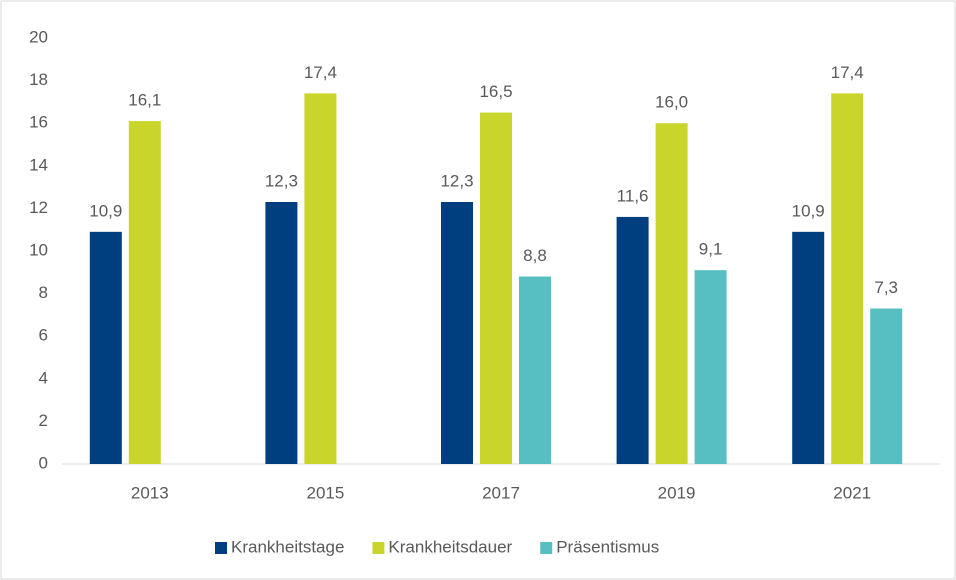 The image size is (956, 580). What do you see at coordinates (38, 122) in the screenshot?
I see `y-tick-label: 16` at bounding box center [38, 122].